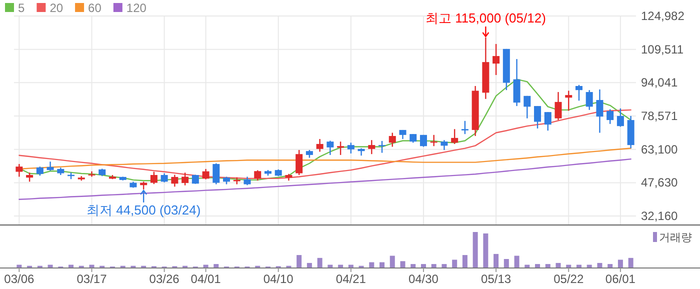 This screenshot has width=700, height=289. Describe the element at coordinates (206, 279) in the screenshot. I see `x-tick-label: 04/01` at that location.